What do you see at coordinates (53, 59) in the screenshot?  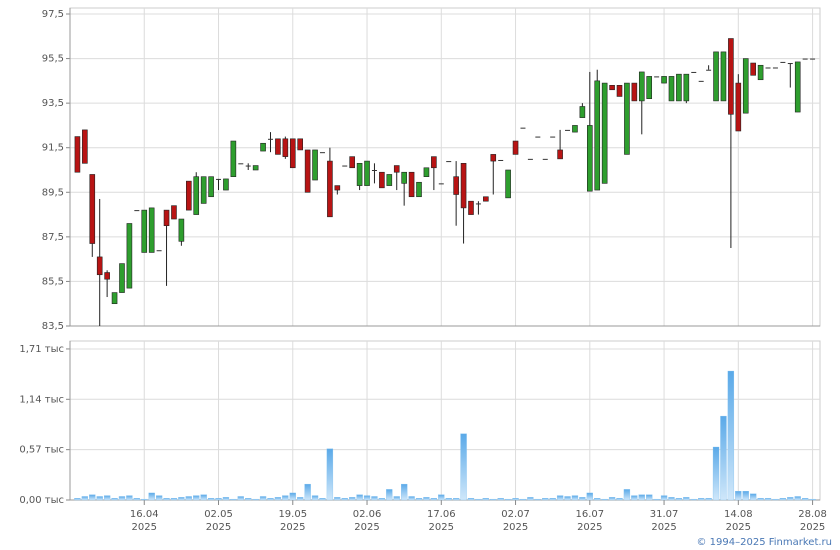 I see `y-tick-label: 95,5` at bounding box center [53, 59].